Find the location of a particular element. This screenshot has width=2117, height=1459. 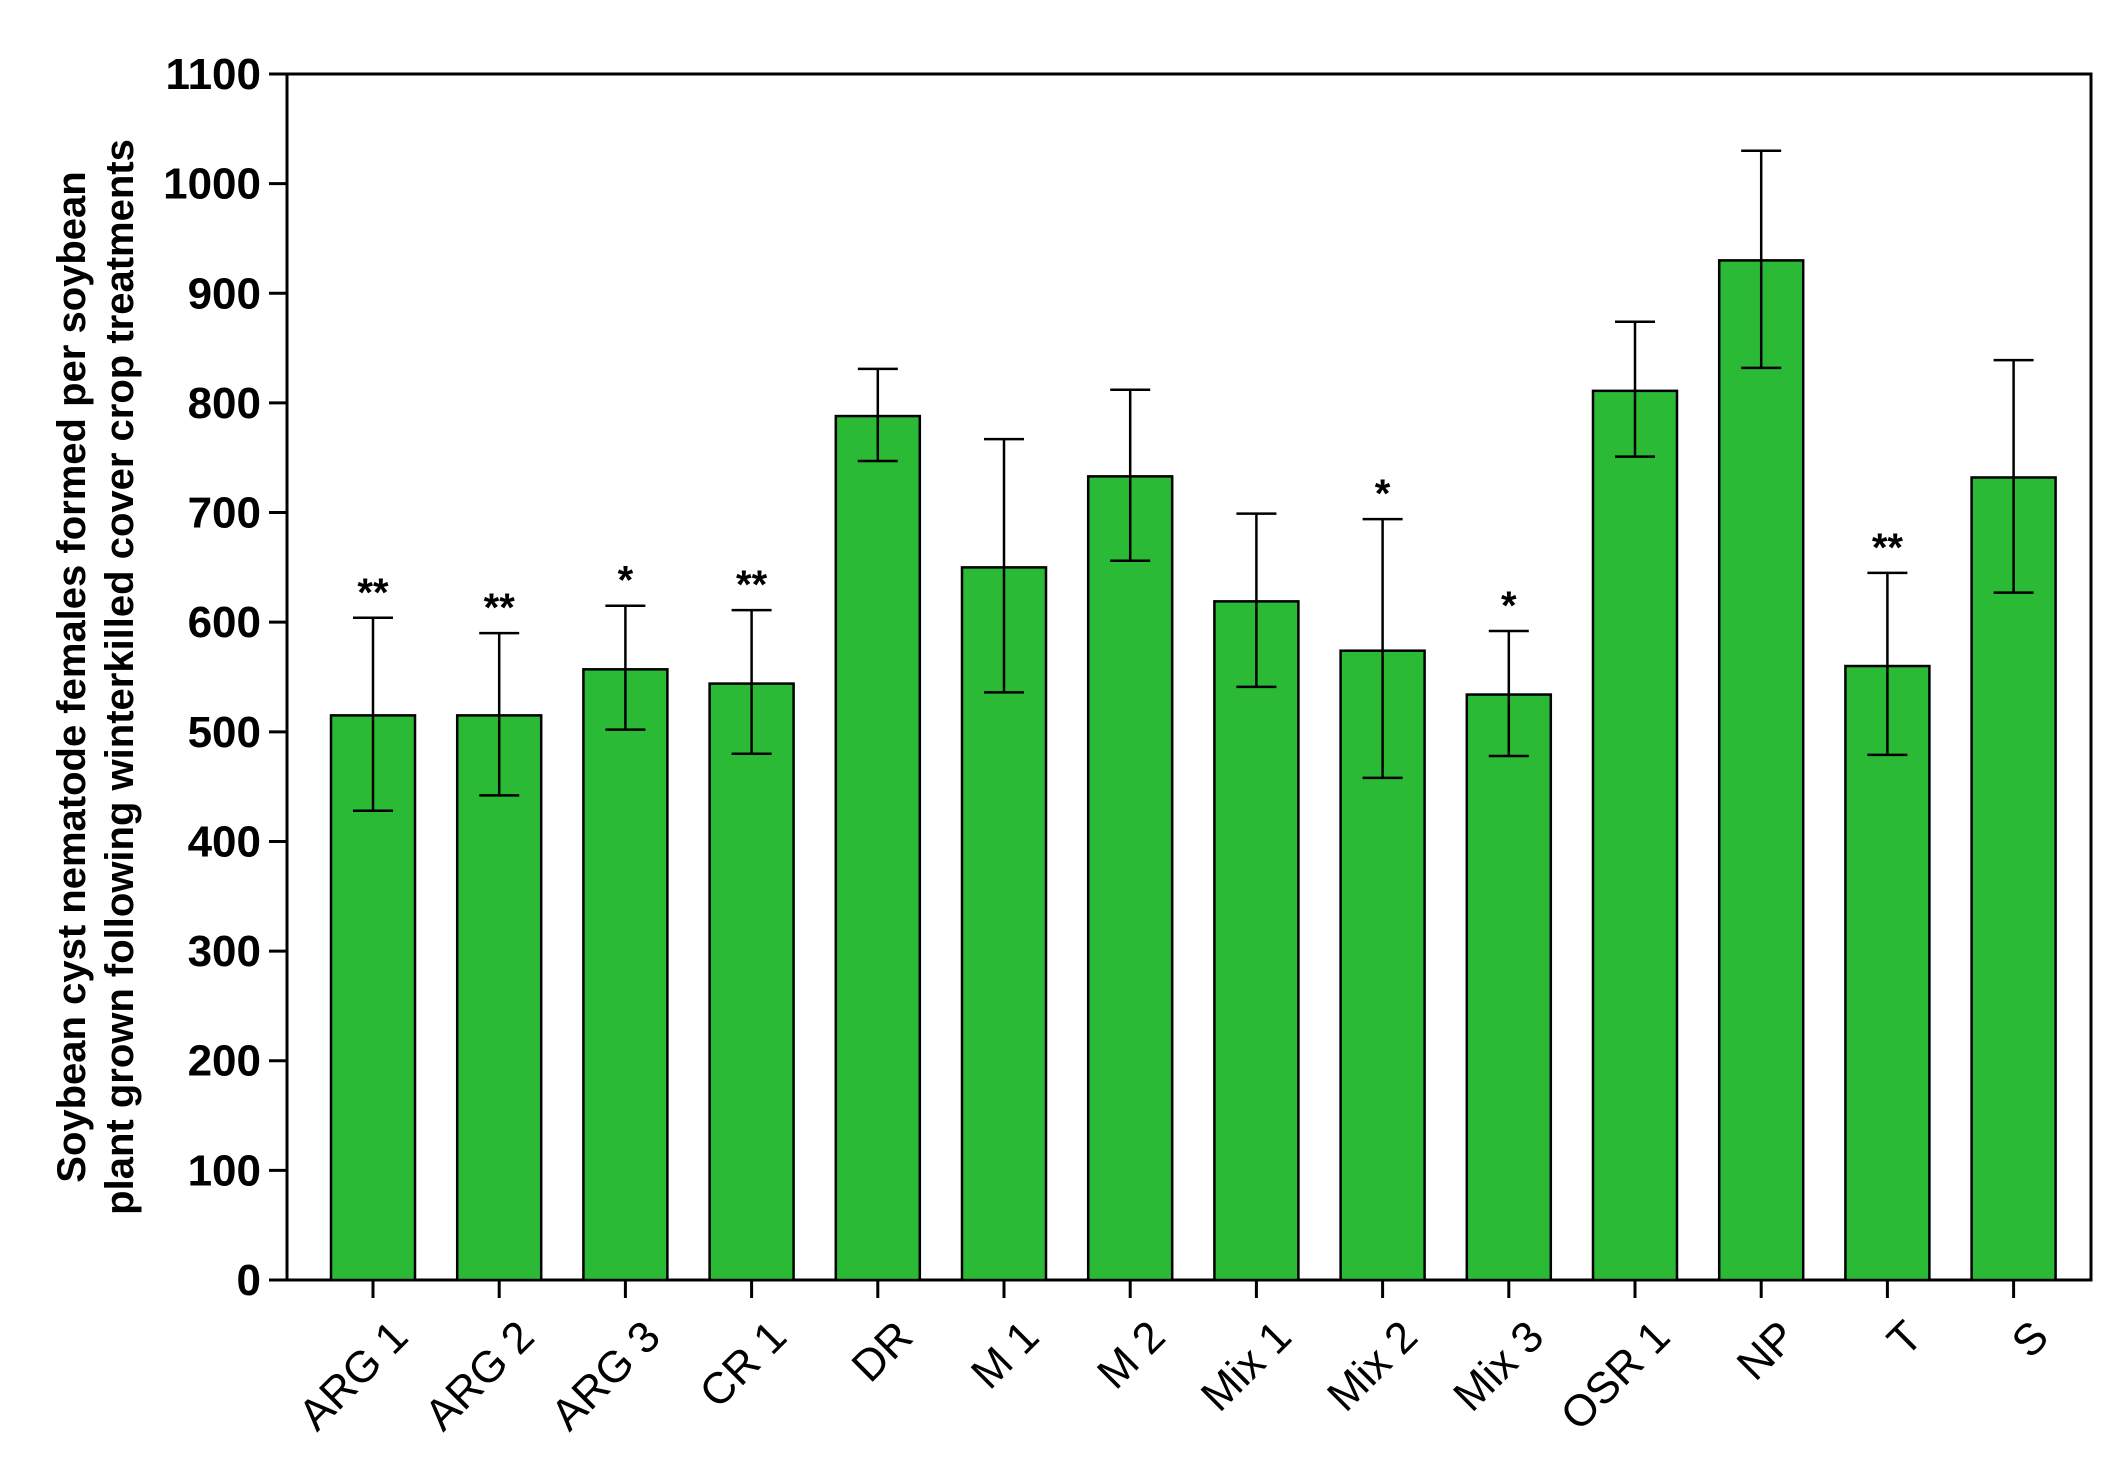

x-tick-label: Mix 2 is located at coordinates (1372, 1366).